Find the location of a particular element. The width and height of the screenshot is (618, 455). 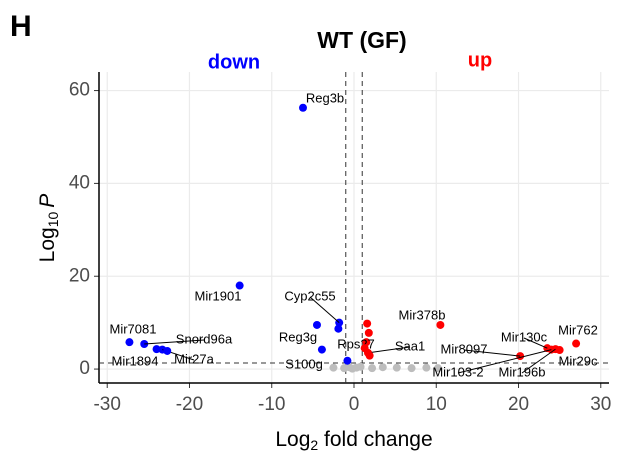

point-label: Mir196b is located at coordinates (522, 371).